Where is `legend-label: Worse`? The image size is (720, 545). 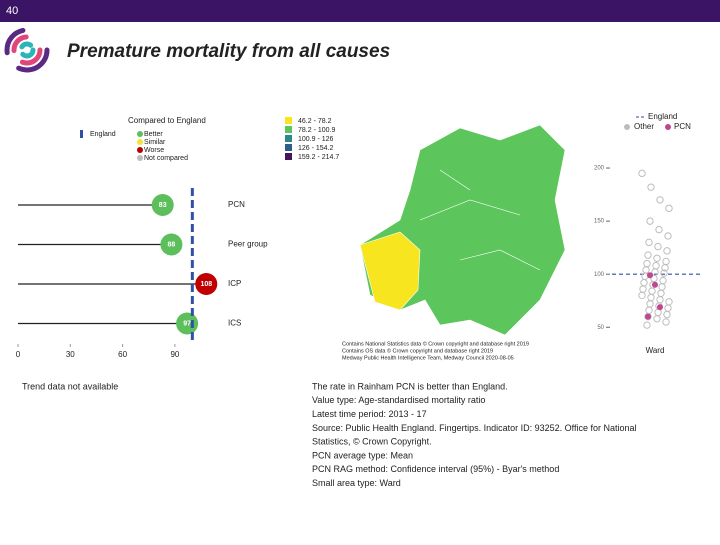 legend-label: Worse is located at coordinates (154, 150).